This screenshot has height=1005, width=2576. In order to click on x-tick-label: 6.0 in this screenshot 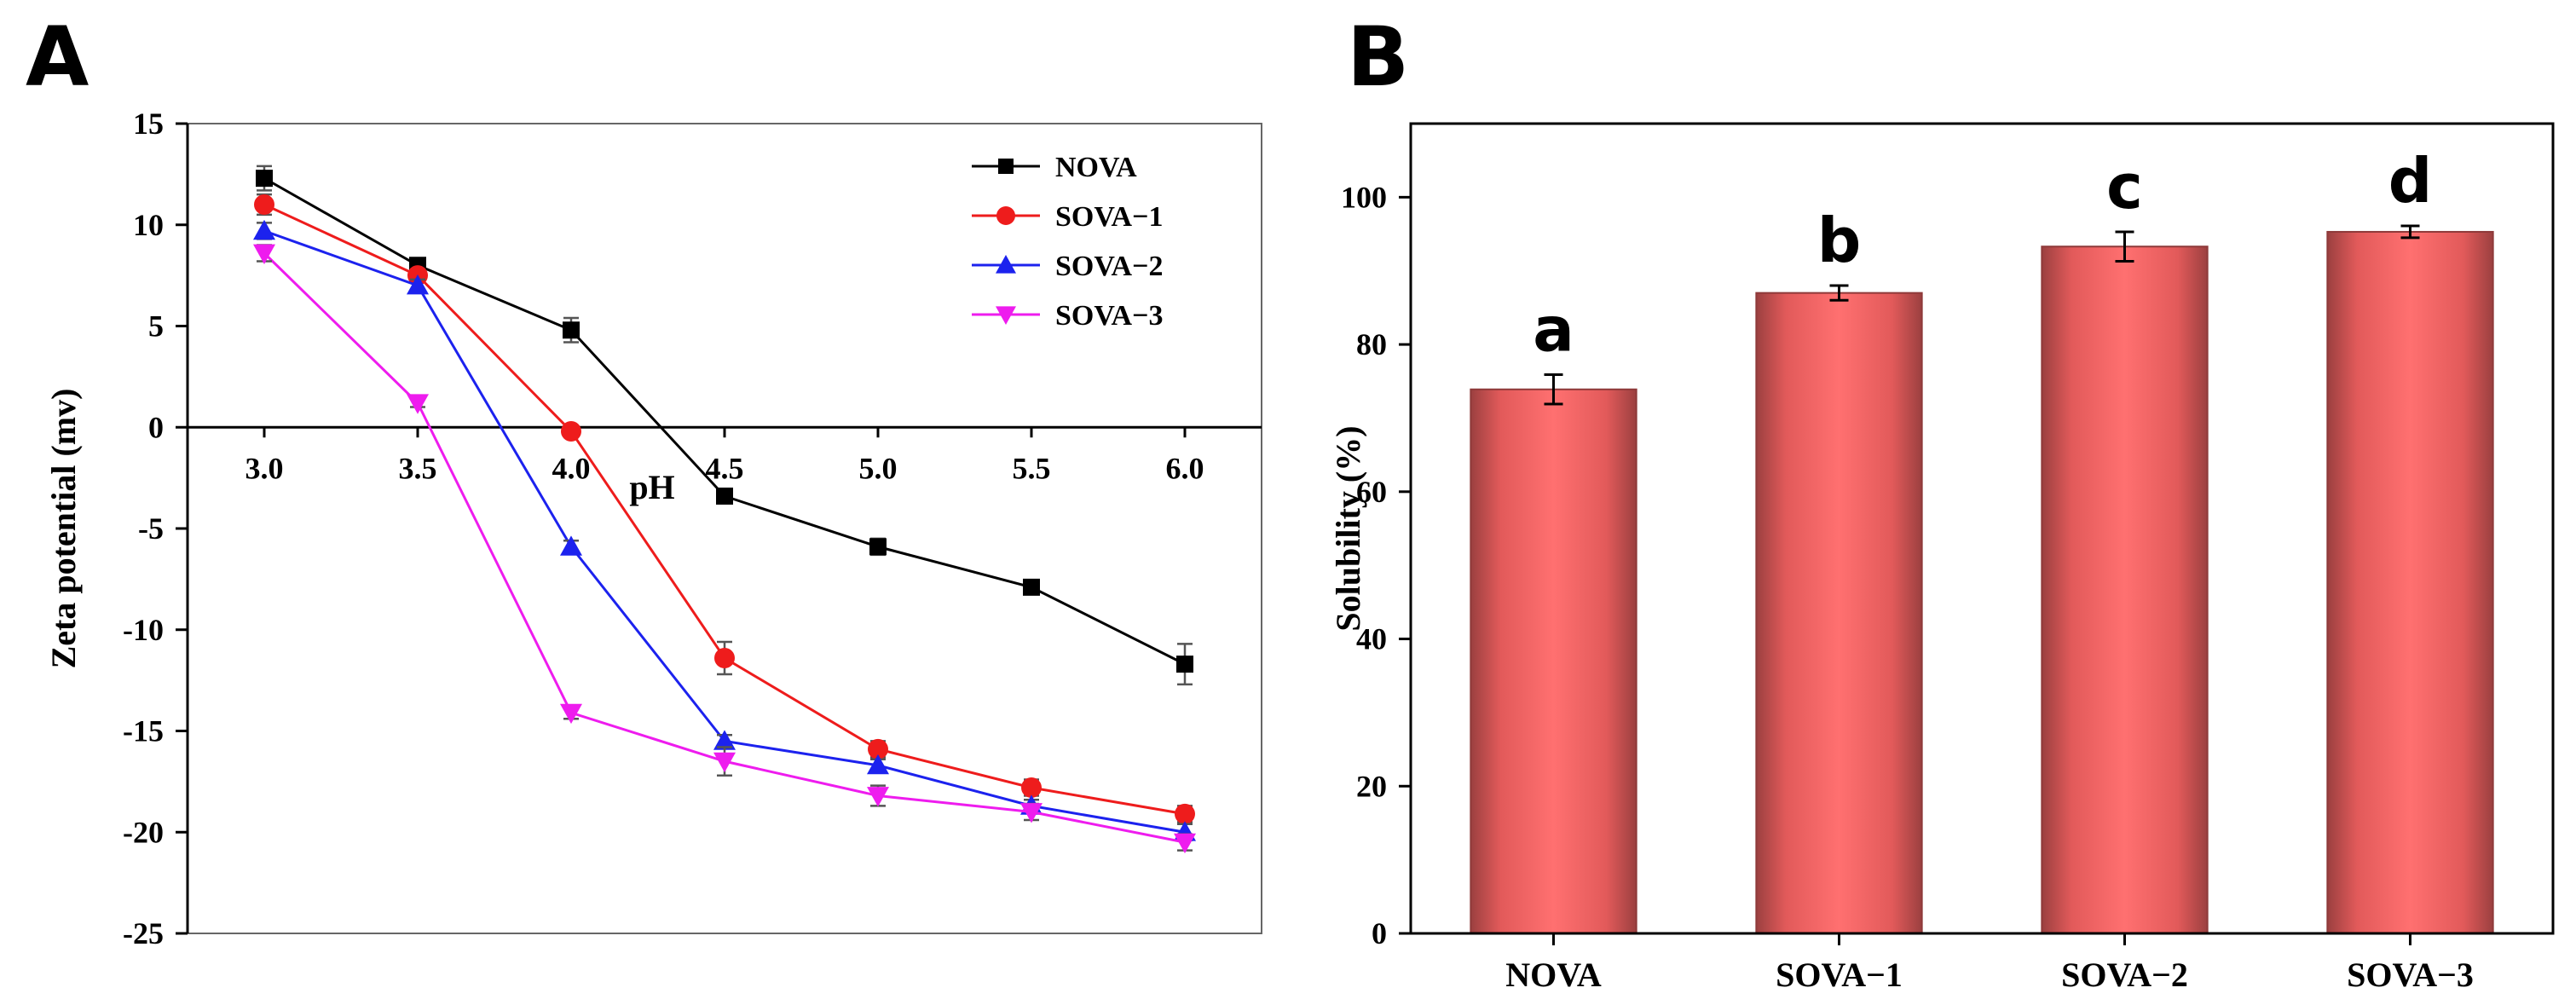, I will do `click(1185, 468)`.